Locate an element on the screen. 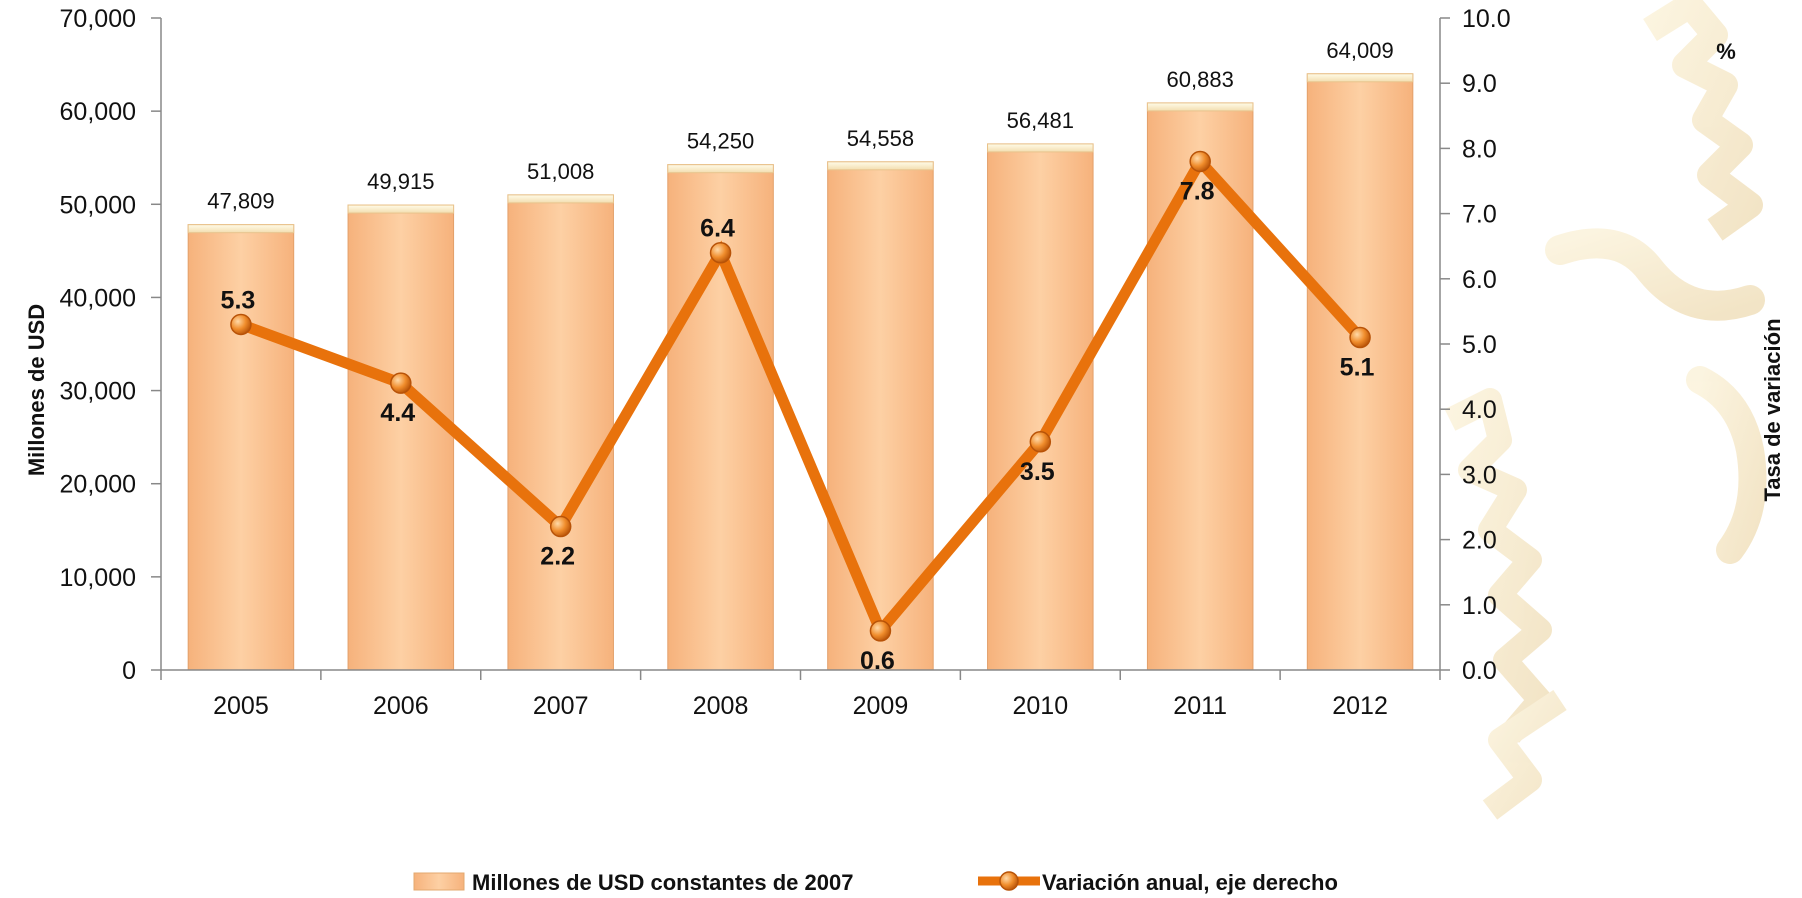 The image size is (1802, 898). line-value-label: 7.8 is located at coordinates (1197, 191).